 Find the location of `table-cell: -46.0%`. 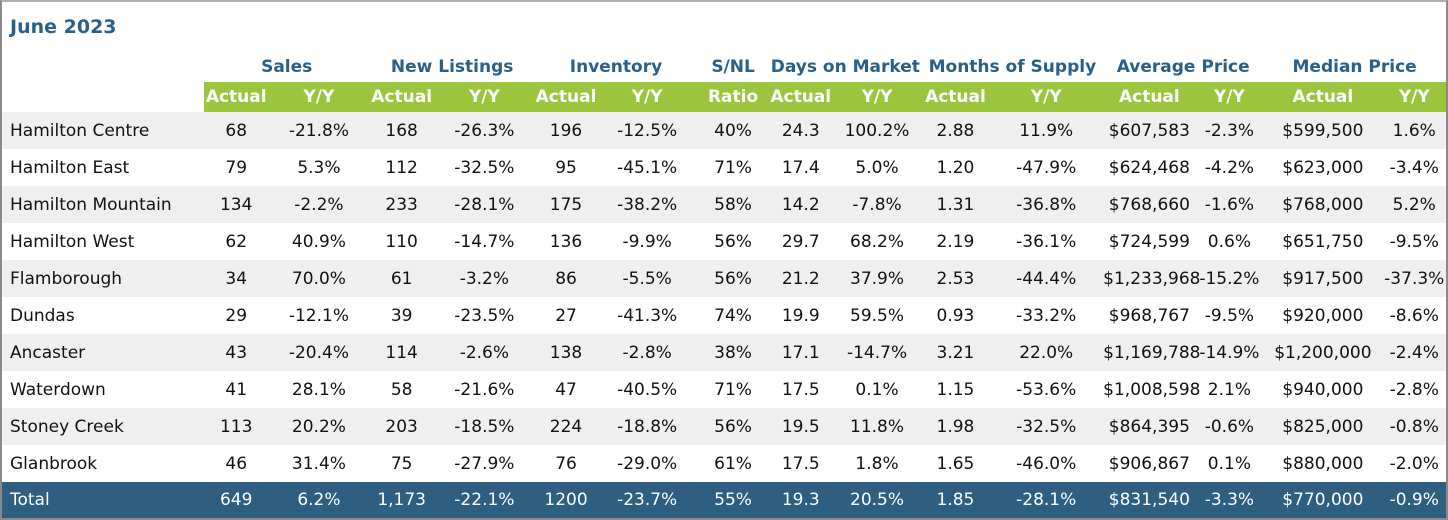

table-cell: -46.0% is located at coordinates (1046, 463).